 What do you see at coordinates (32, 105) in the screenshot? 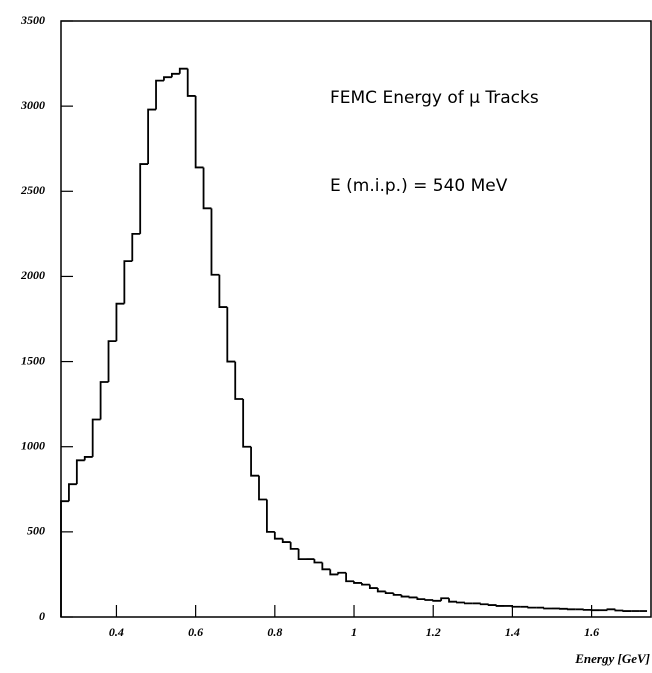
I see `y-tick-label: 3000` at bounding box center [32, 105].